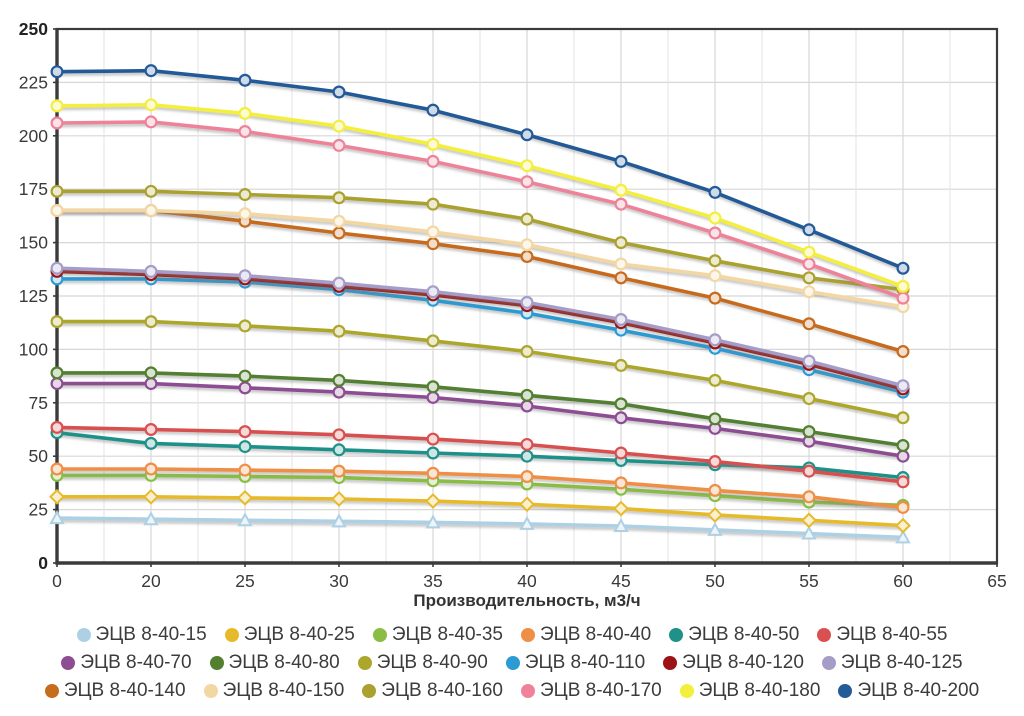 This screenshot has width=1024, height=716. What do you see at coordinates (901, 662) in the screenshot?
I see `legend-label: ЭЦВ 8-40-125` at bounding box center [901, 662].